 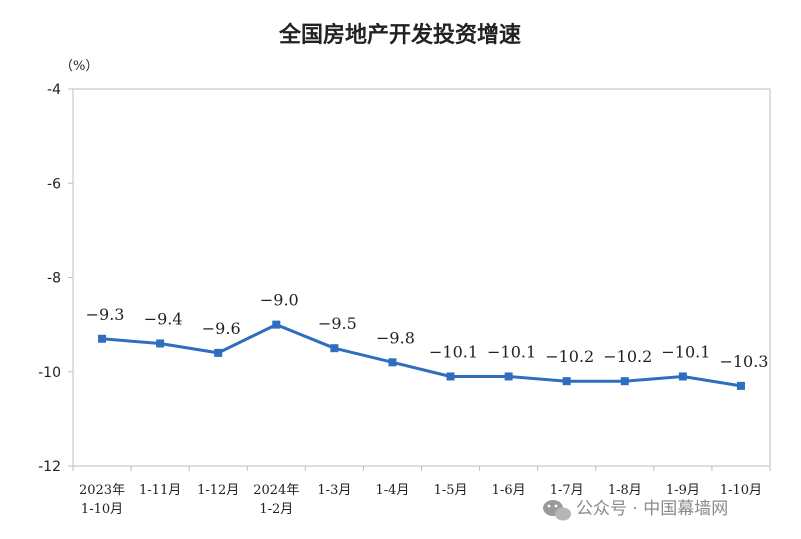 I want to click on y-axis: -4 -6 -8 -10 -12, so click(x=55, y=278).